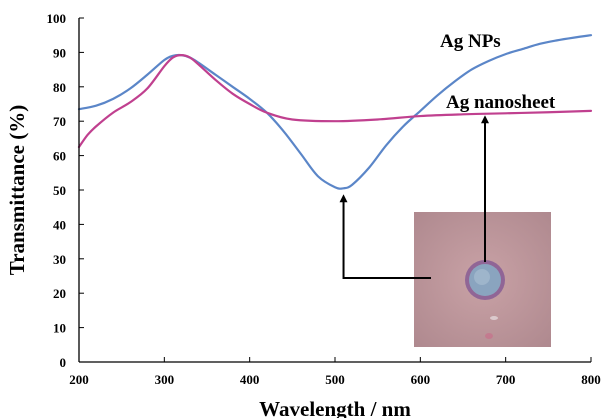 The image size is (603, 418). I want to click on x-tick-label: 700, so click(506, 379).